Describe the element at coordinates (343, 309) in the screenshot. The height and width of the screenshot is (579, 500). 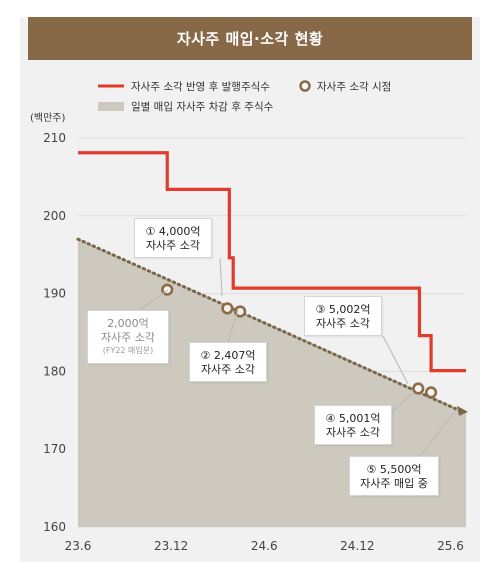
I see `callout-3-amount: ③ 5,002억` at that location.